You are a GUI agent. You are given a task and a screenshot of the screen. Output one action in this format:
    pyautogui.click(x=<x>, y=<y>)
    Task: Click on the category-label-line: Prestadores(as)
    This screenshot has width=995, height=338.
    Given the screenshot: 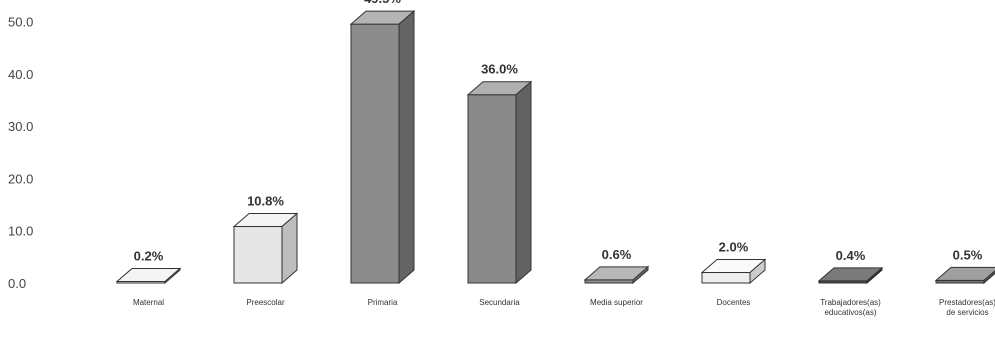 What is the action you would take?
    pyautogui.click(x=967, y=302)
    